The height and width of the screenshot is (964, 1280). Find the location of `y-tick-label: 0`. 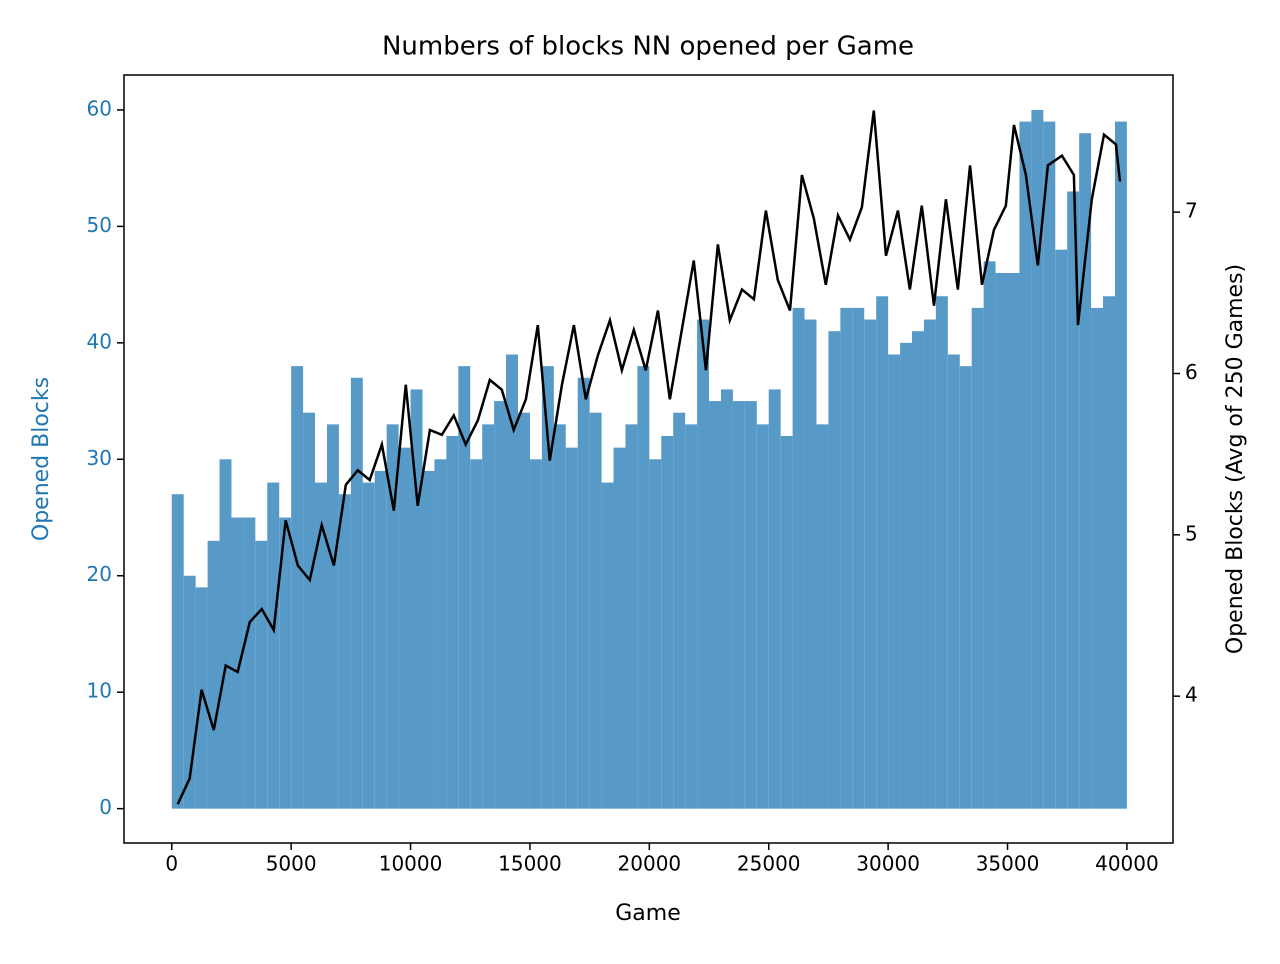

y-tick-label: 0 is located at coordinates (105, 807).